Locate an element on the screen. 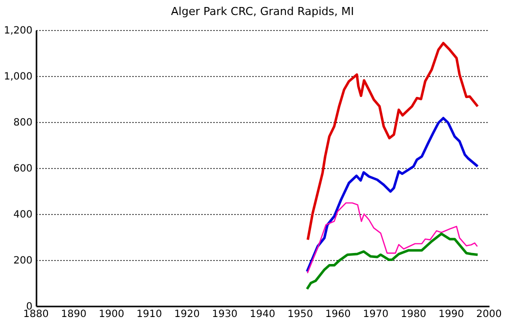 Image resolution: width=505 pixels, height=322 pixels. y-tick-label: 1,200 is located at coordinates (18, 31).